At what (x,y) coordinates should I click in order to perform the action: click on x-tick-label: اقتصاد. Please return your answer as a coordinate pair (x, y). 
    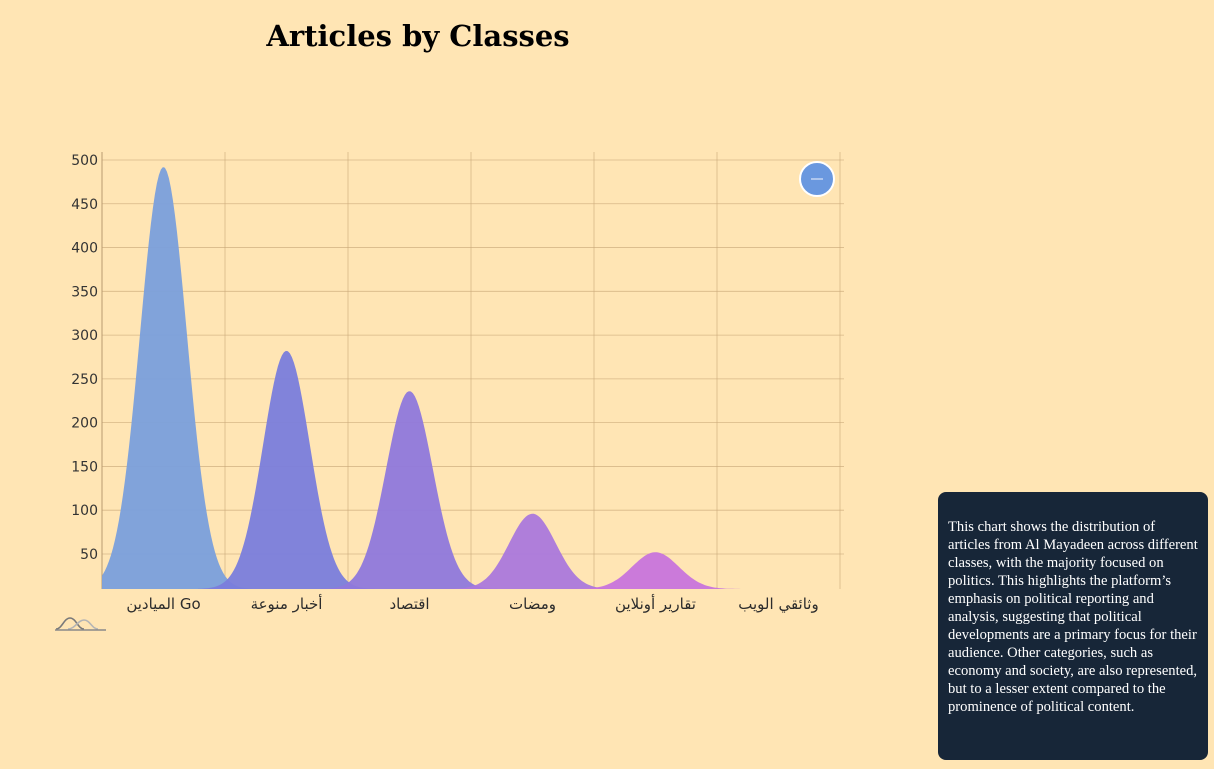
    Looking at the image, I should click on (409, 604).